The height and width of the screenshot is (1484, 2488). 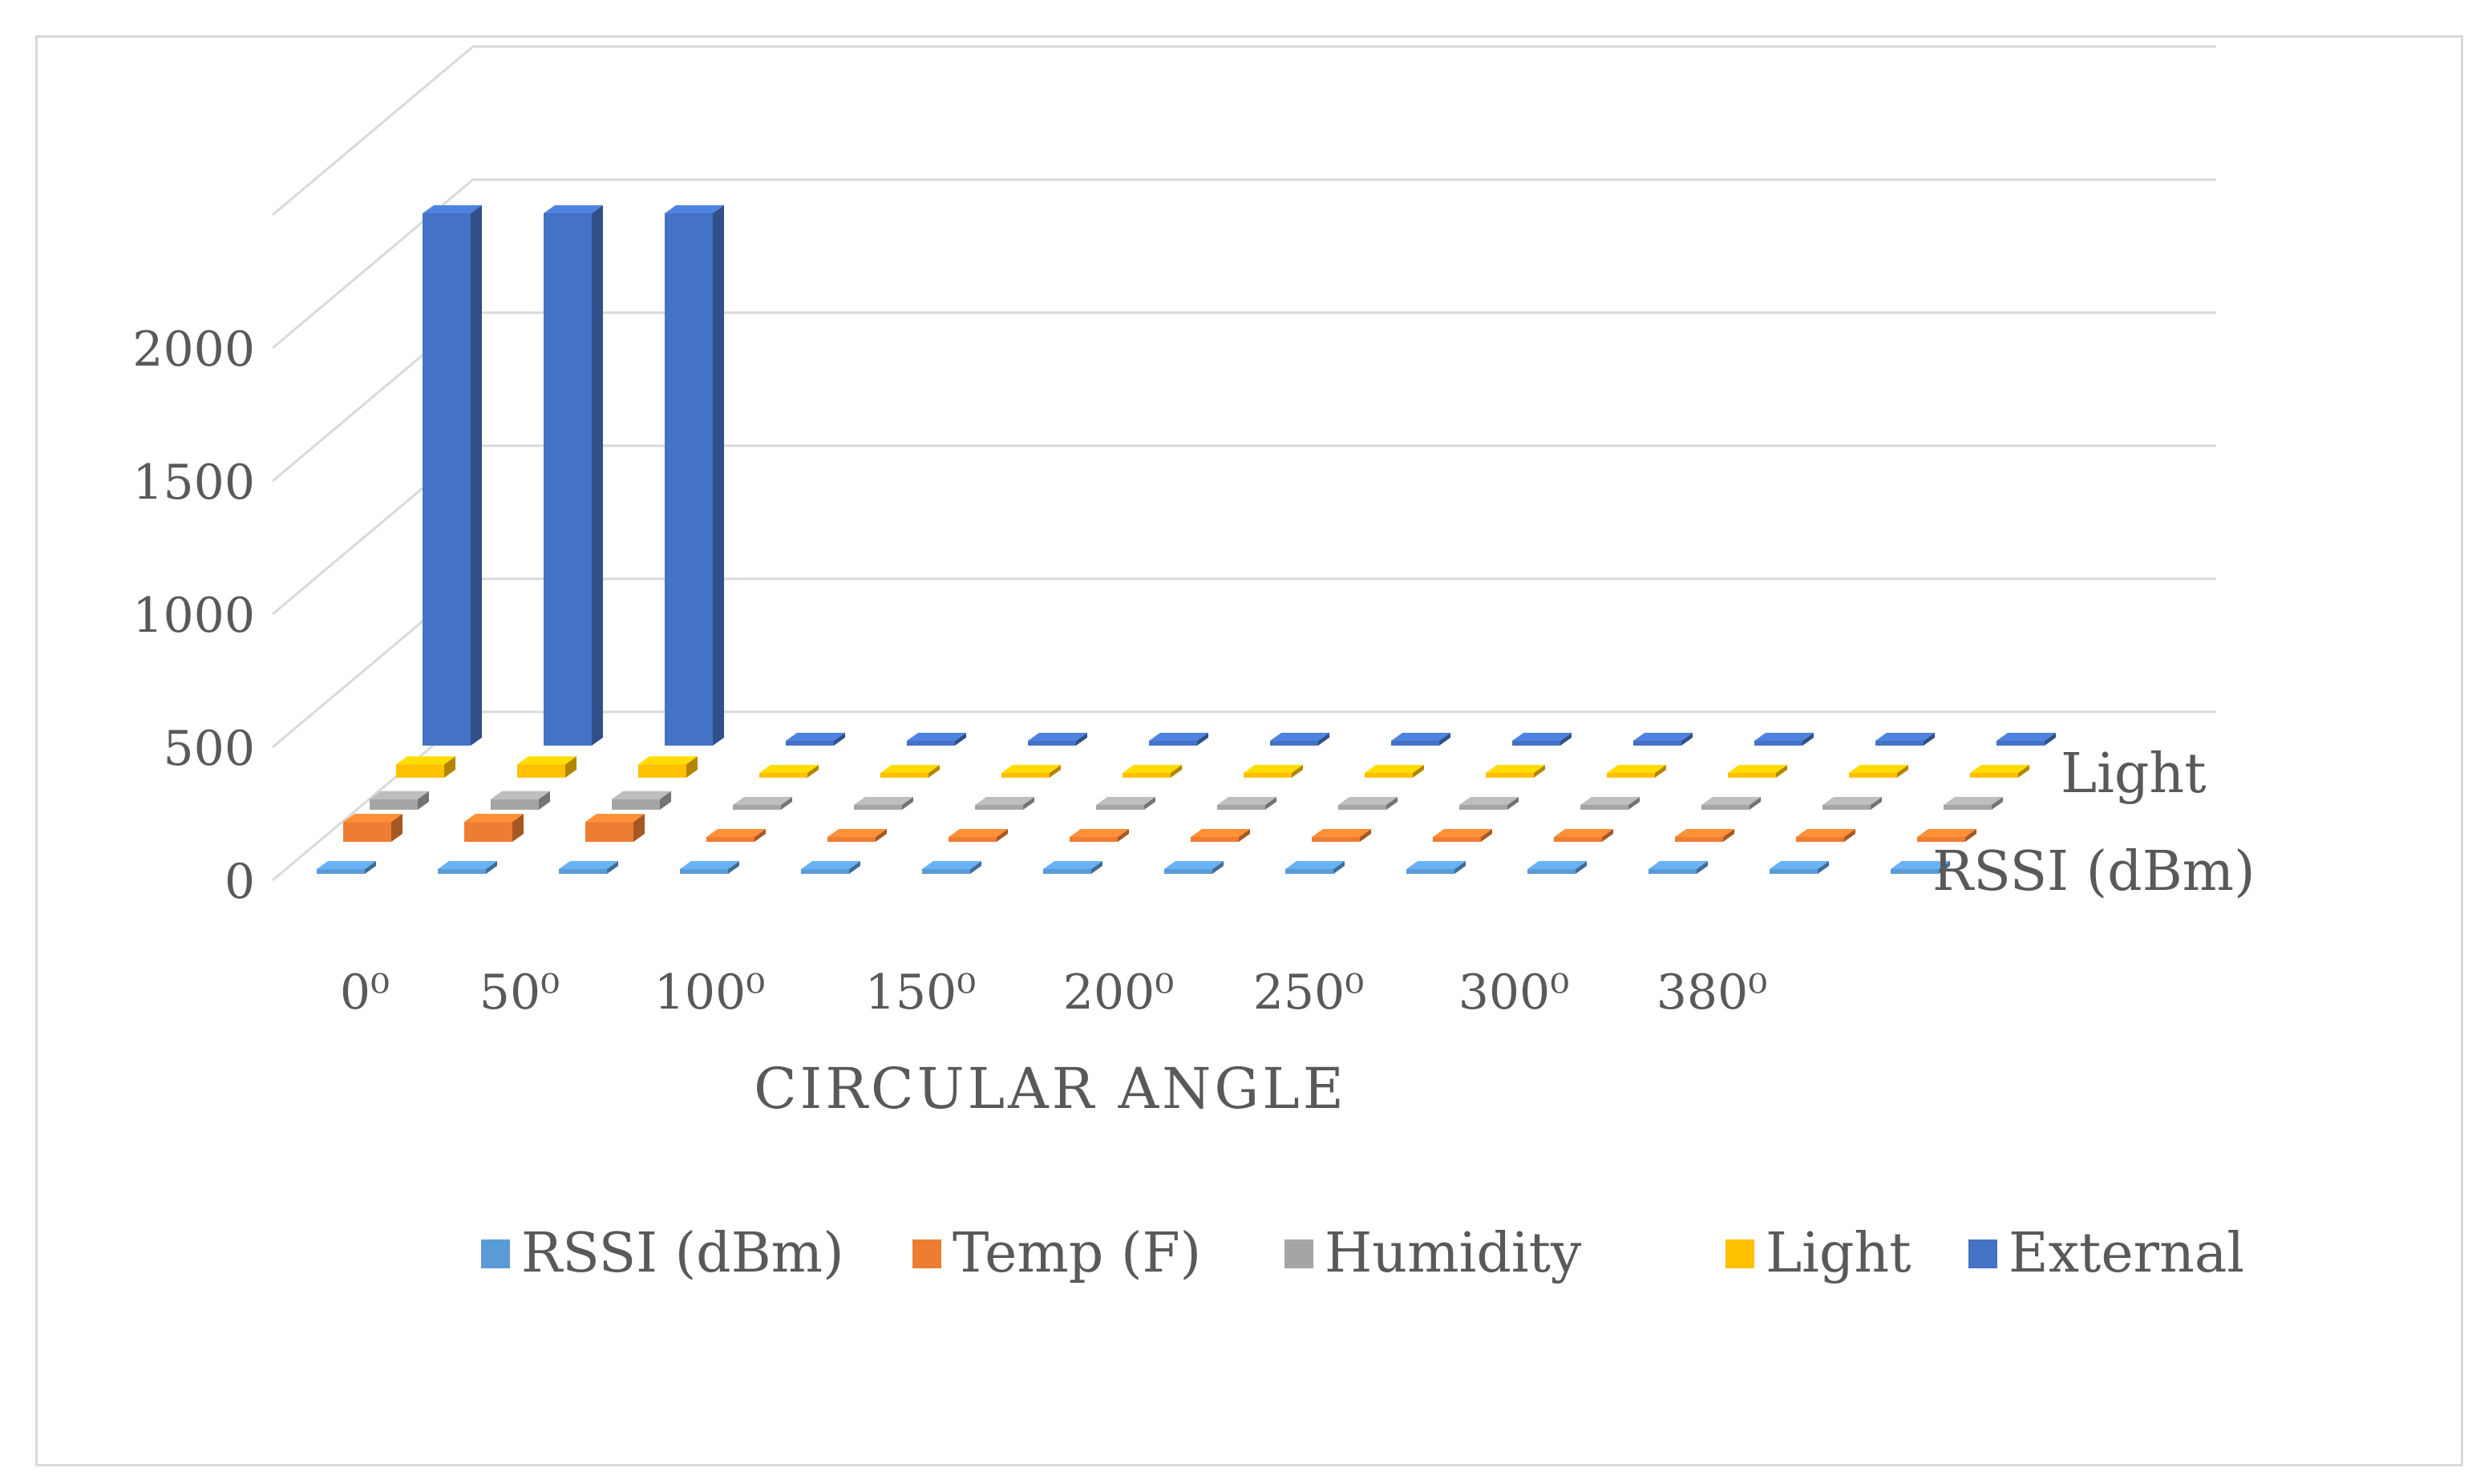 I want to click on x-axis-categories: 0⁰ 50⁰ 100⁰ 150⁰ 200⁰ 250⁰ 300⁰ 380⁰, so click(x=1053, y=993).